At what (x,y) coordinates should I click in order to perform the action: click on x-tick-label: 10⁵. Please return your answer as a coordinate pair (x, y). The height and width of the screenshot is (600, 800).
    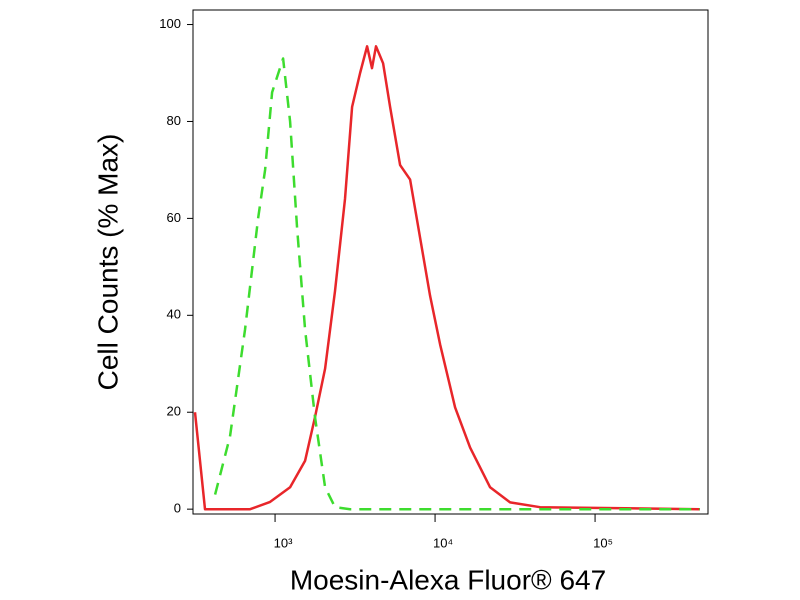
    Looking at the image, I should click on (603, 542).